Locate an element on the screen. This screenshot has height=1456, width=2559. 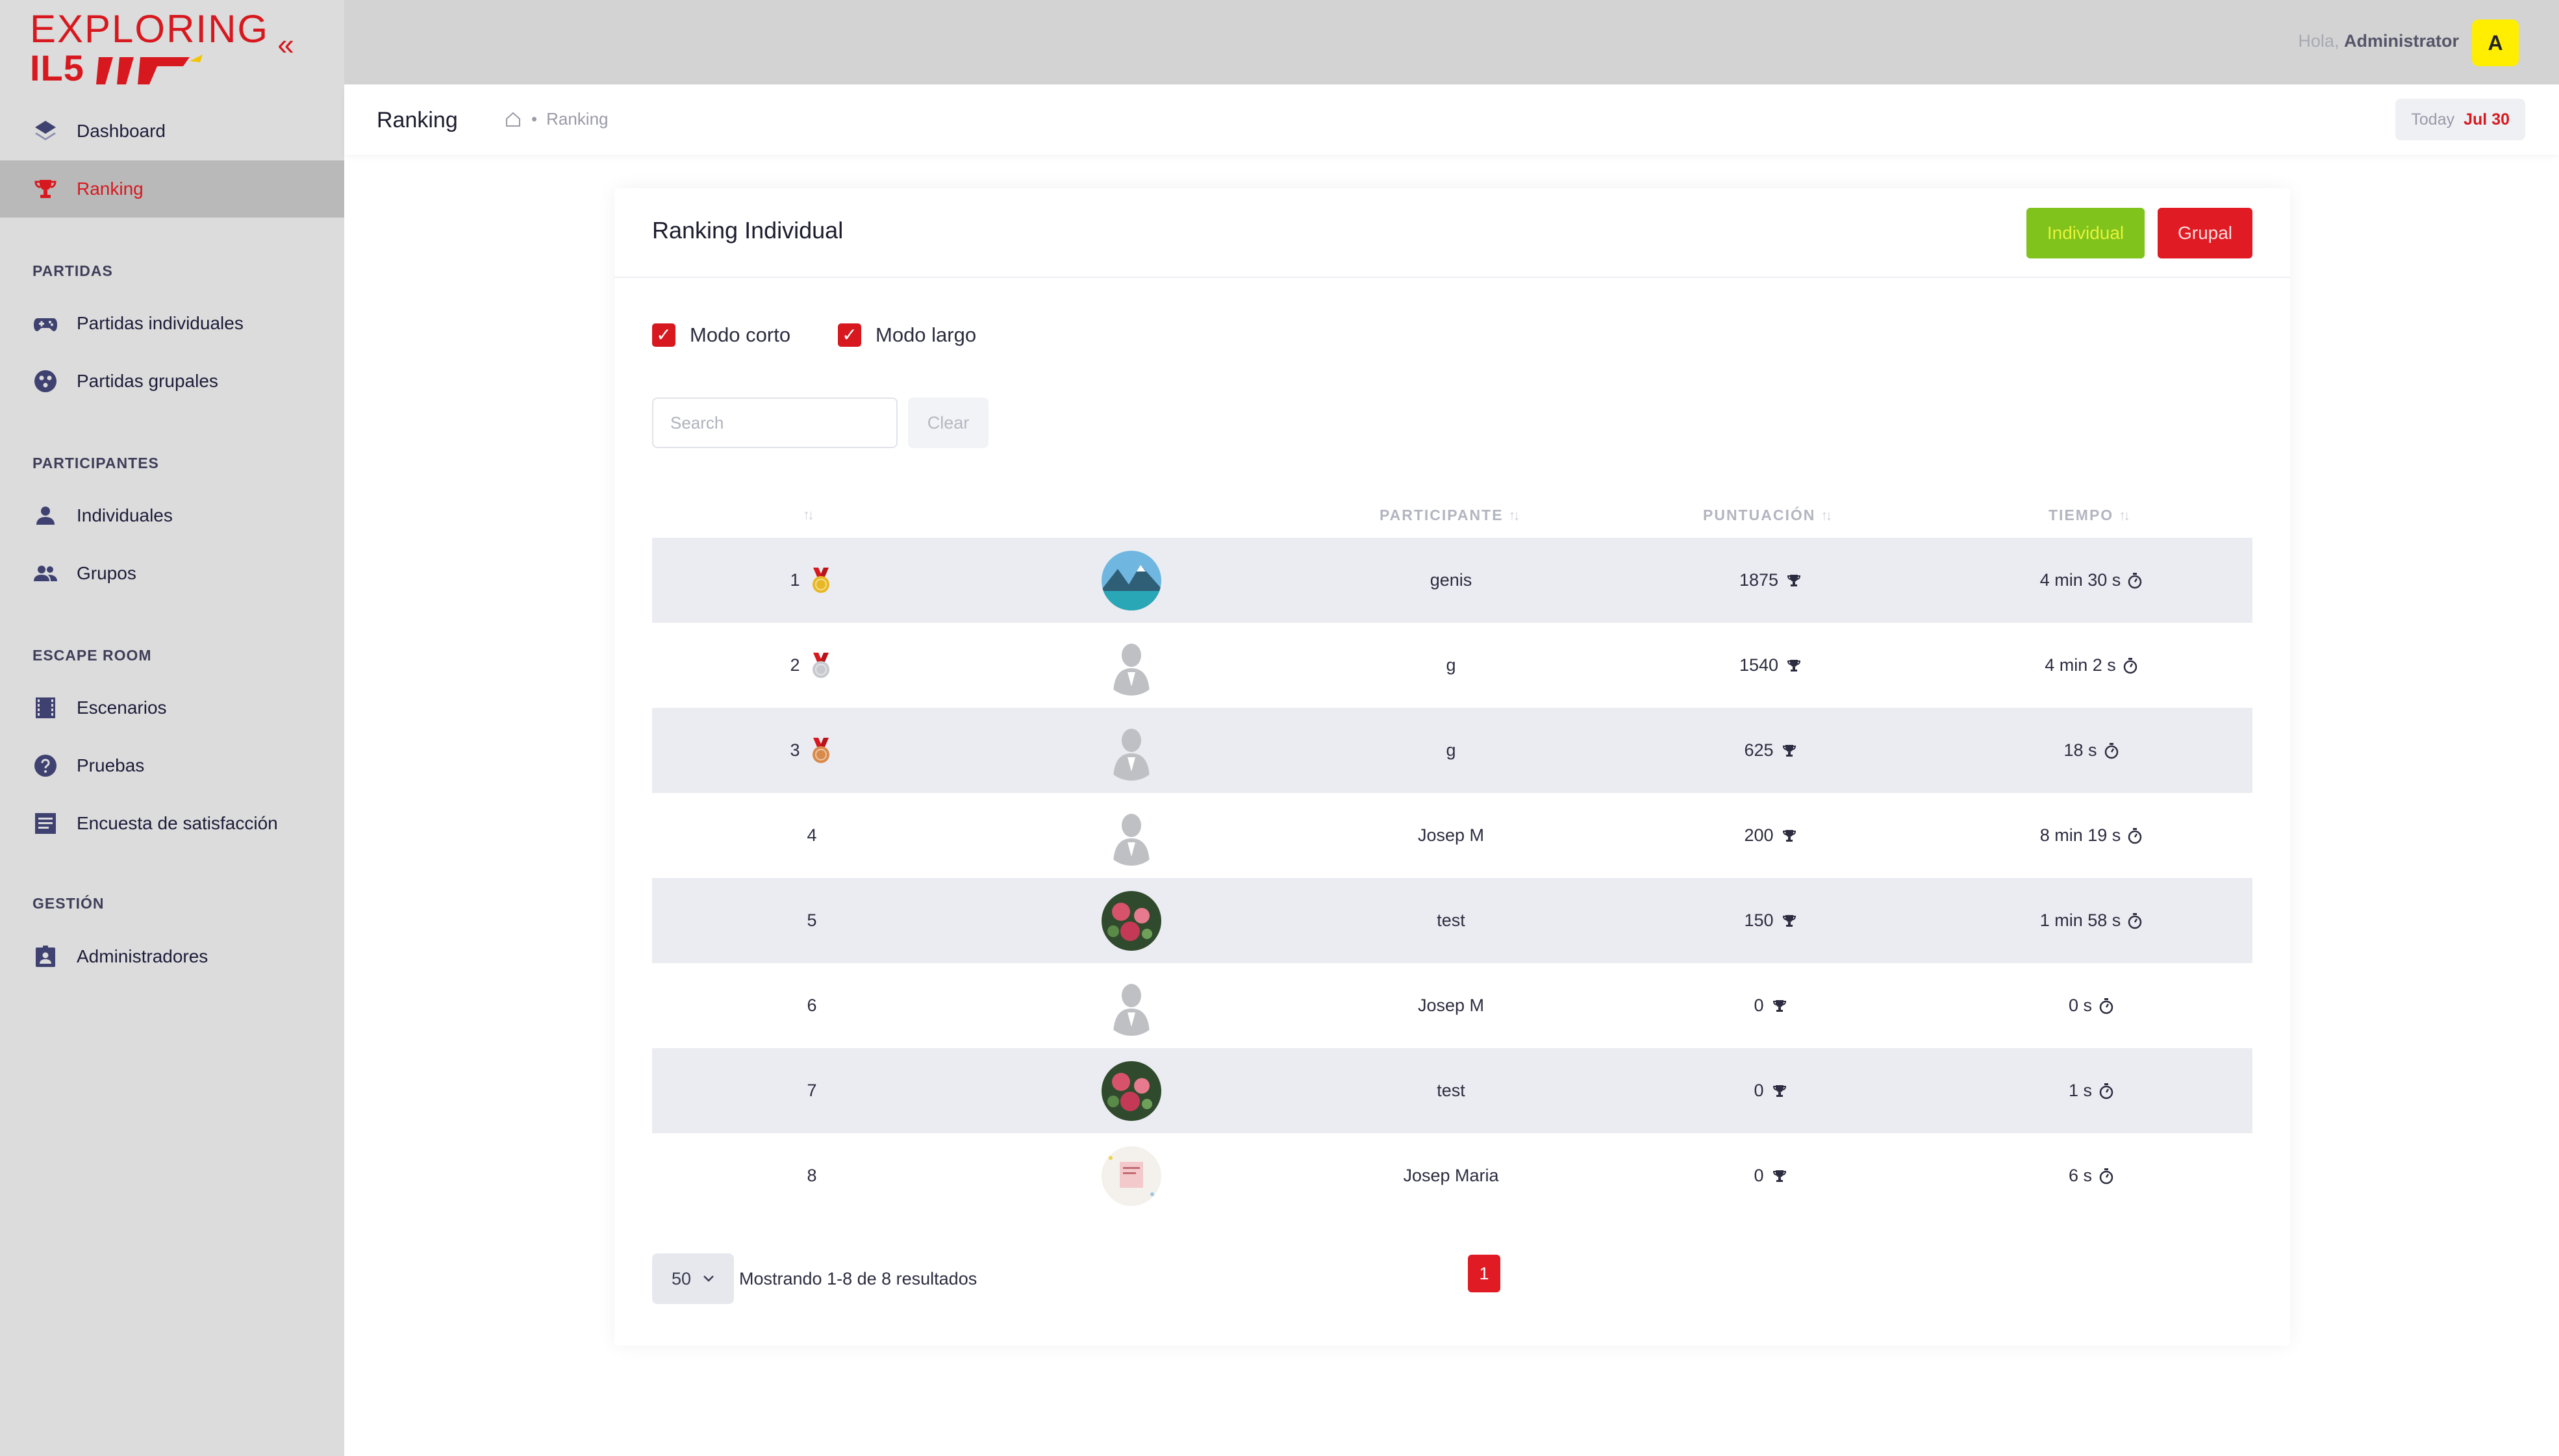
table-header: ↑↓ PARTICIPANTE ↑↓ PUNTUACIÓN ↑↓ TIEMPO ↑↓ is located at coordinates (1452, 516).